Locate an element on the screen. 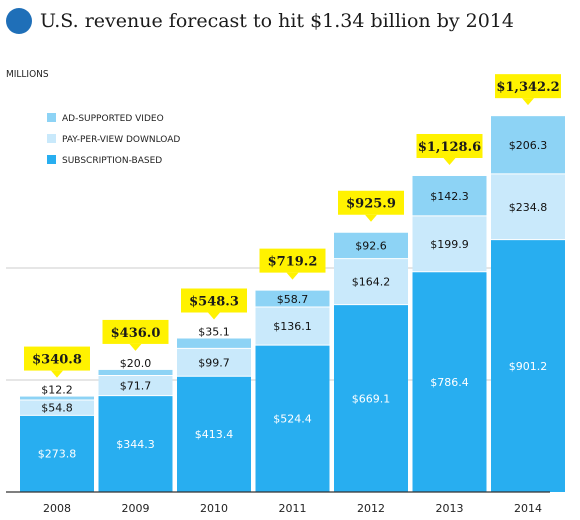 The height and width of the screenshot is (520, 580). label-ad-supported-2014: $206.3 is located at coordinates (528, 145).